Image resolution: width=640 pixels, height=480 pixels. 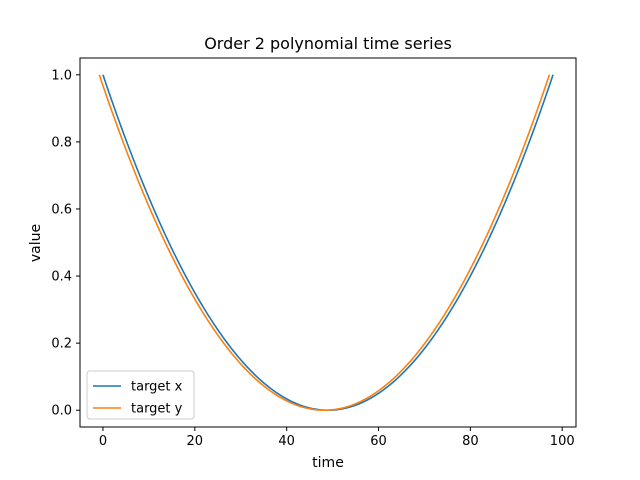 What do you see at coordinates (286, 441) in the screenshot?
I see `x-tick-label: 40` at bounding box center [286, 441].